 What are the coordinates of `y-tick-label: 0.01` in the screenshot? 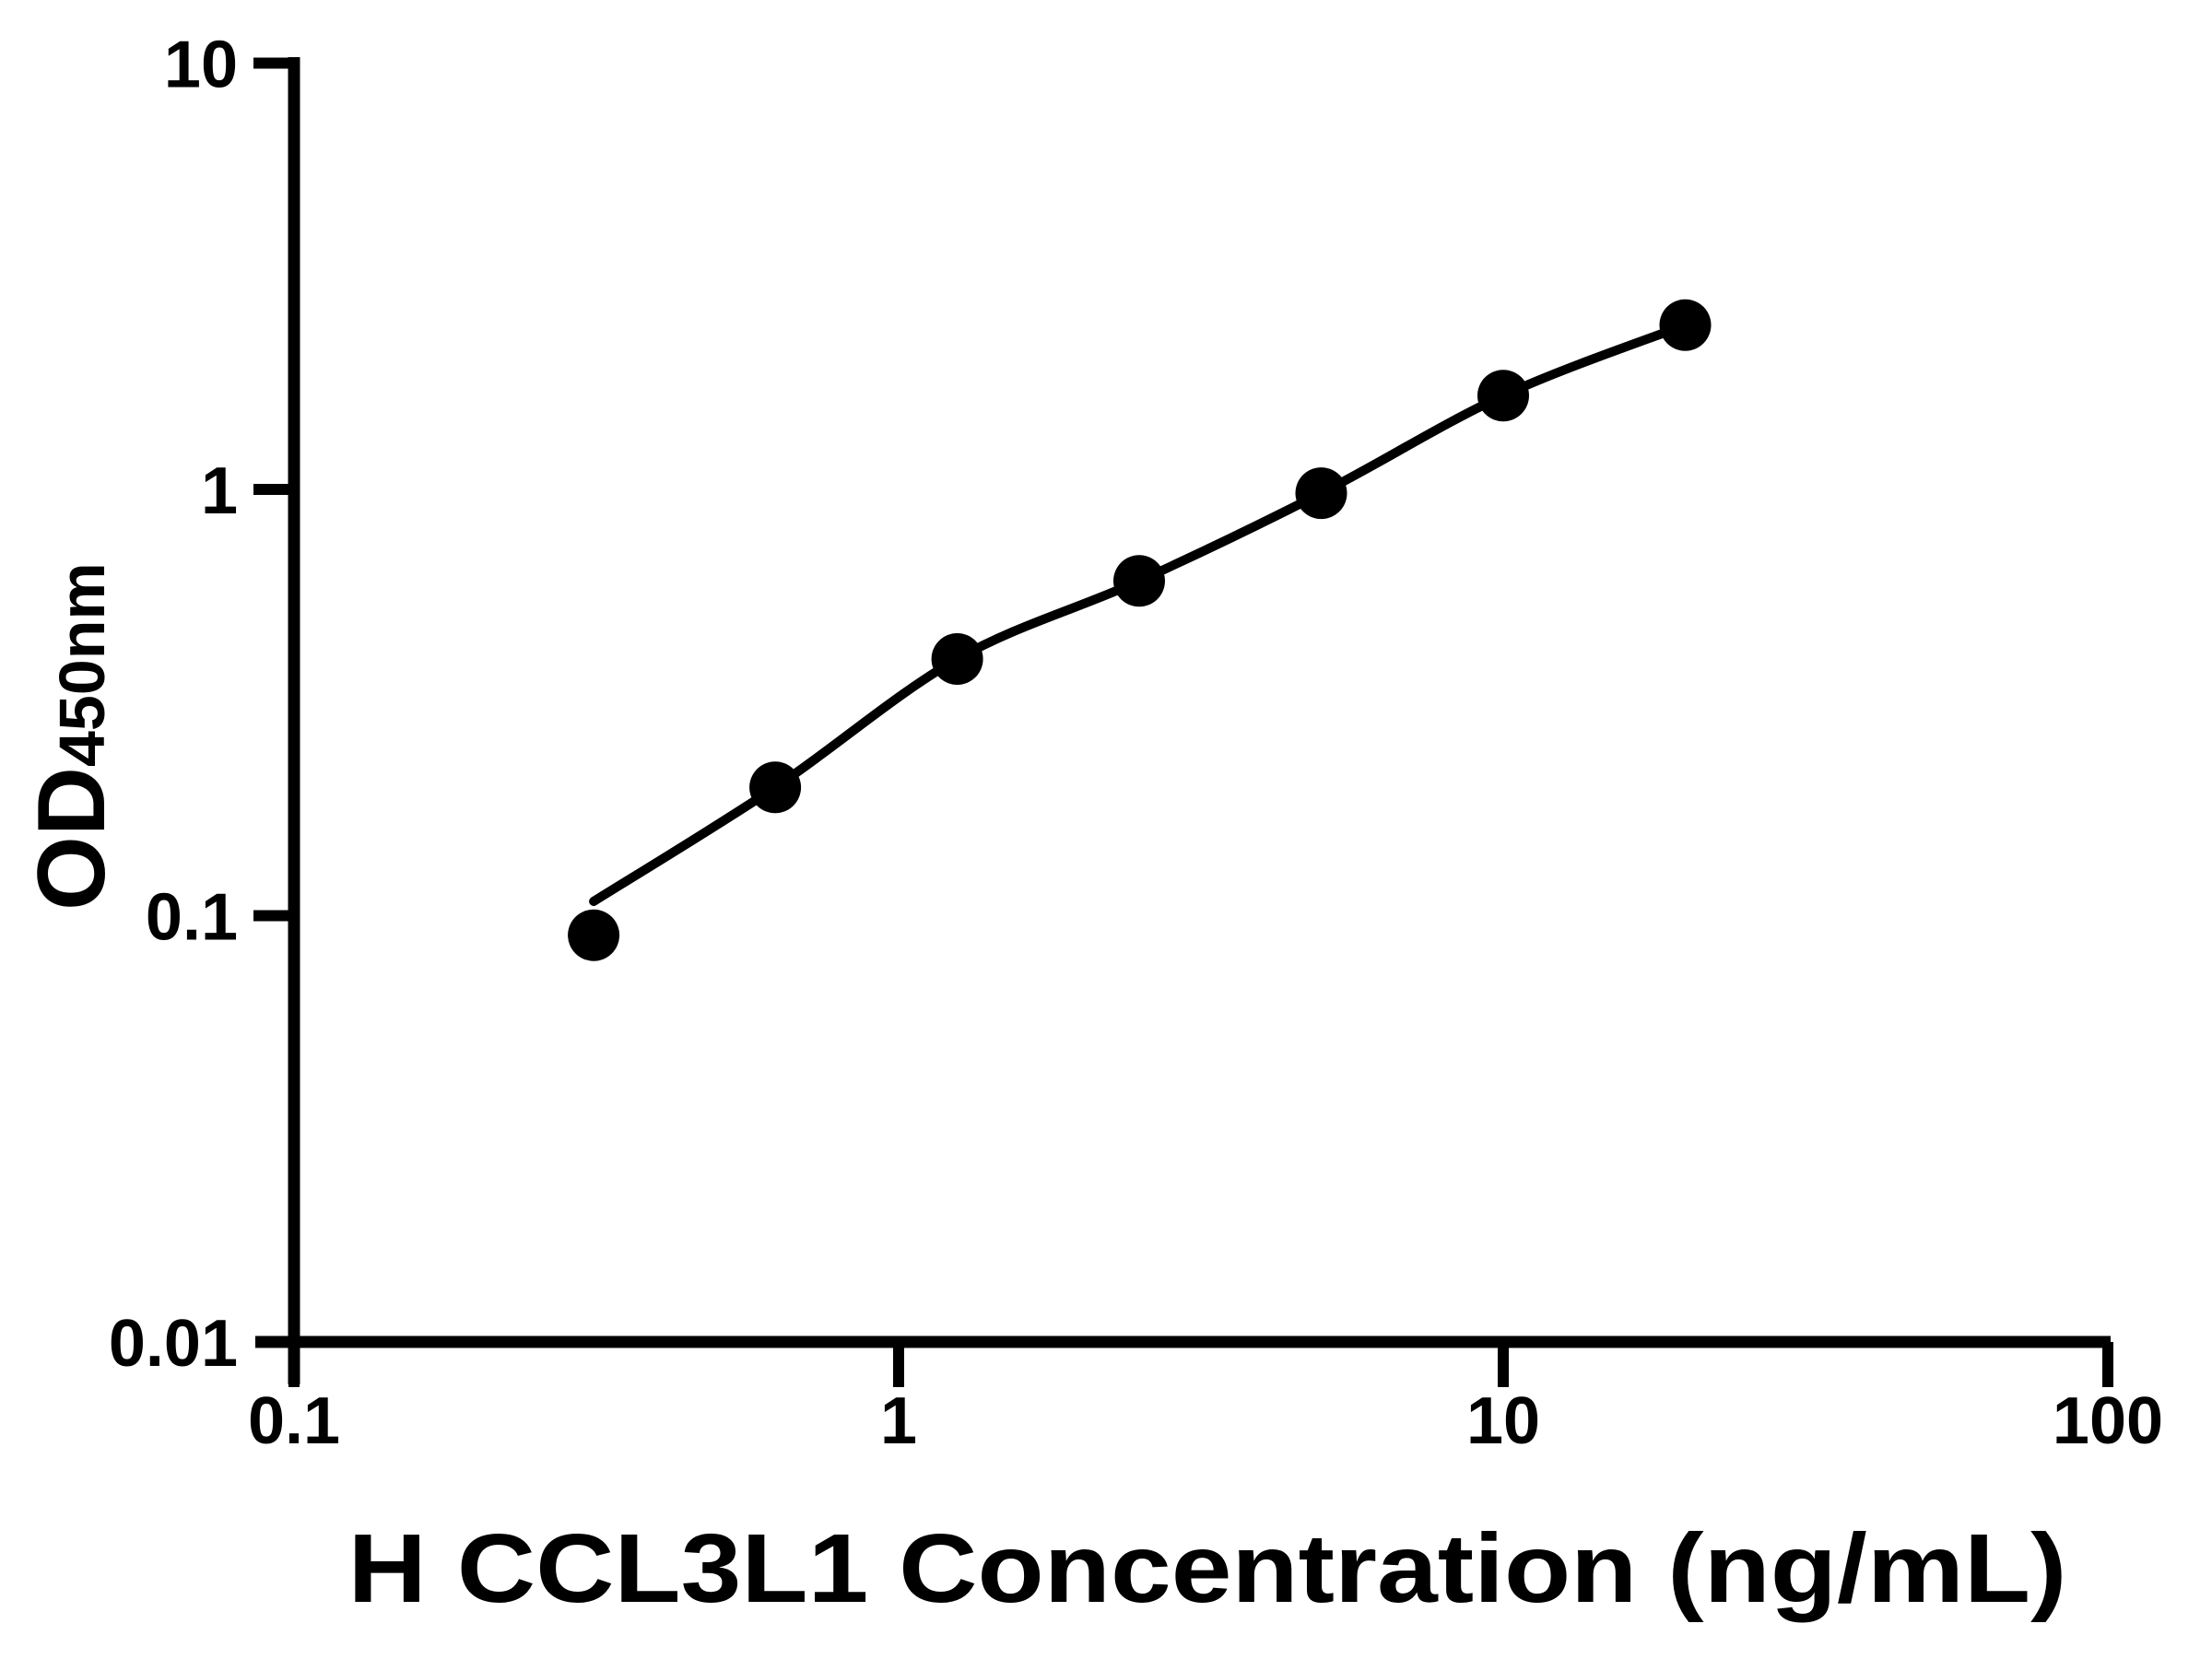 It's located at (173, 1344).